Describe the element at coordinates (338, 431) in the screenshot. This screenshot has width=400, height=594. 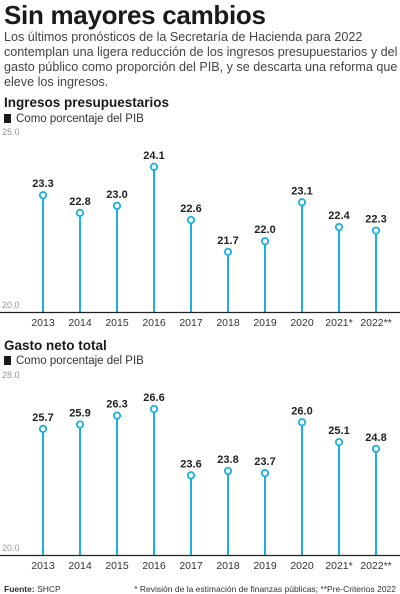
I see `data-label: 25.1` at that location.